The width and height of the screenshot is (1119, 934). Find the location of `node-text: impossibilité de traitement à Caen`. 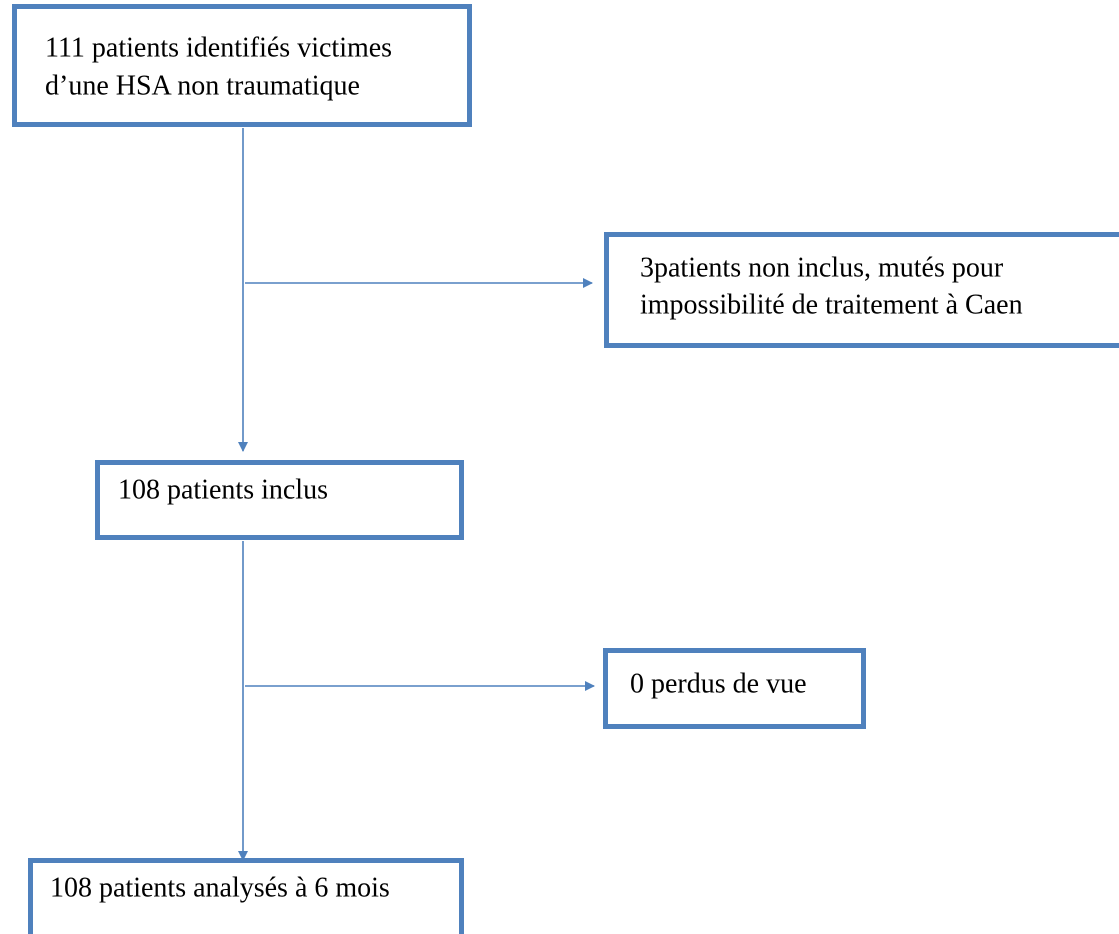

node-text: impossibilité de traitement à Caen is located at coordinates (831, 304).